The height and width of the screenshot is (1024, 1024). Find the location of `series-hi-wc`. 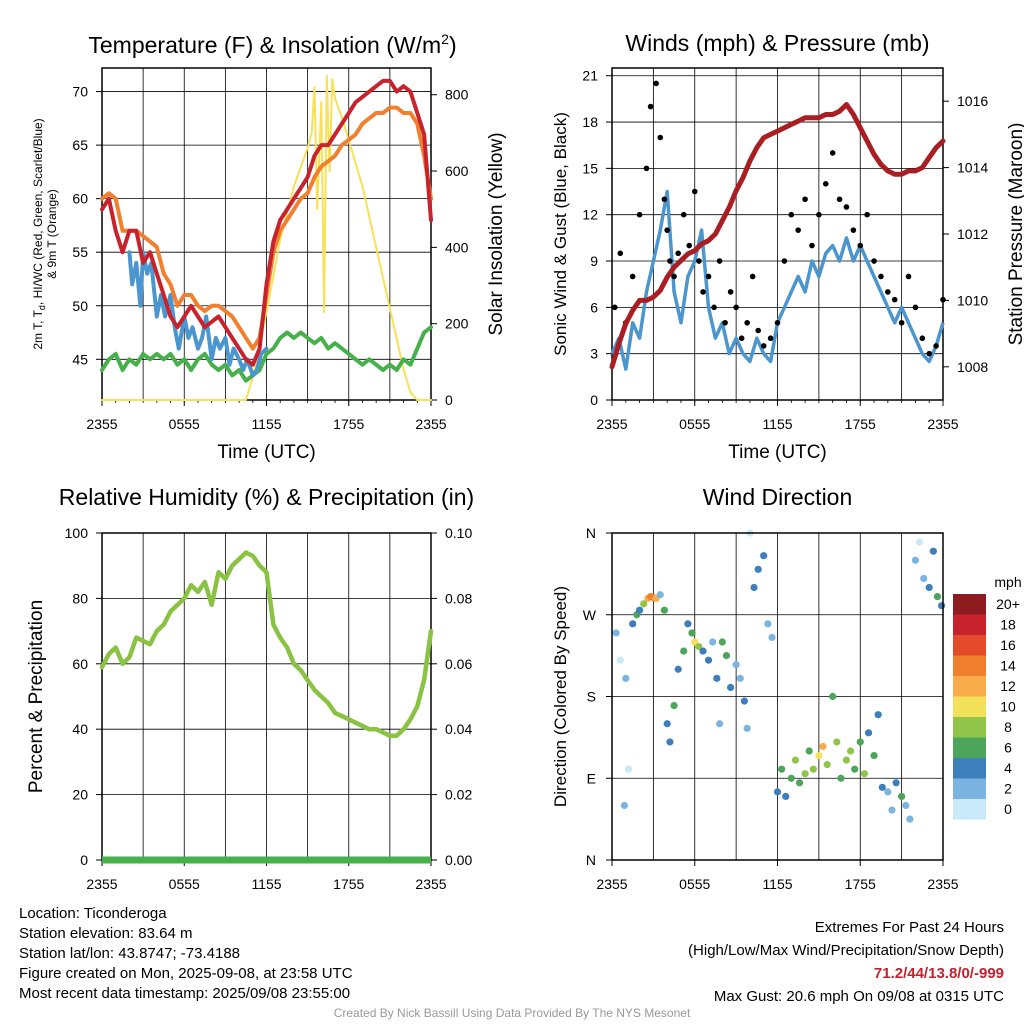

series-hi-wc is located at coordinates (198, 314).